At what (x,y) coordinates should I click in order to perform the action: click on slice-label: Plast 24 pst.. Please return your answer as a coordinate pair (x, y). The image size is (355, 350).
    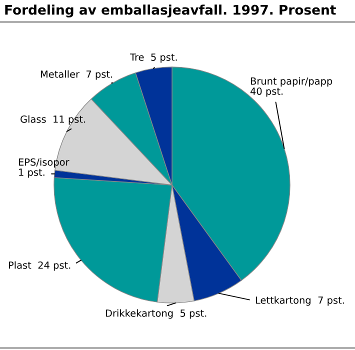
    Looking at the image, I should click on (39, 266).